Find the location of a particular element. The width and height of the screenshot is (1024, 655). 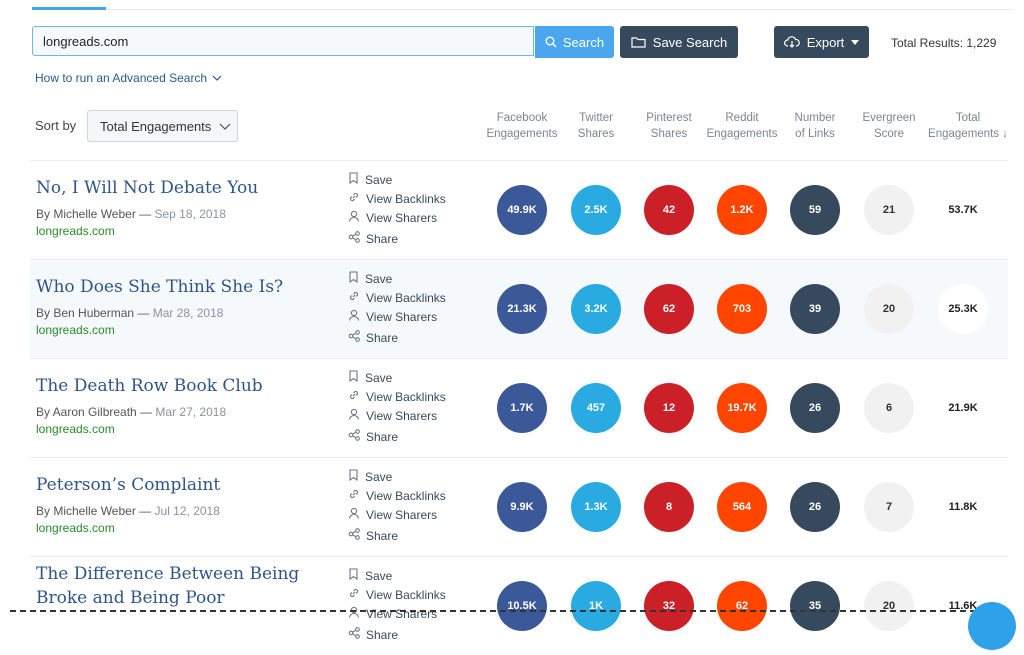

folder-icon is located at coordinates (638, 42).